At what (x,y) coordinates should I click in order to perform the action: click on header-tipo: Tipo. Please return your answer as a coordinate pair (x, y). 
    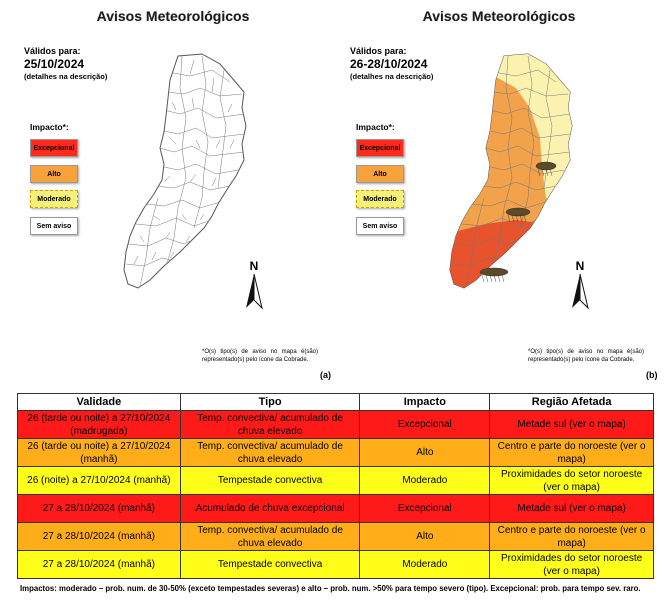
    Looking at the image, I should click on (270, 402).